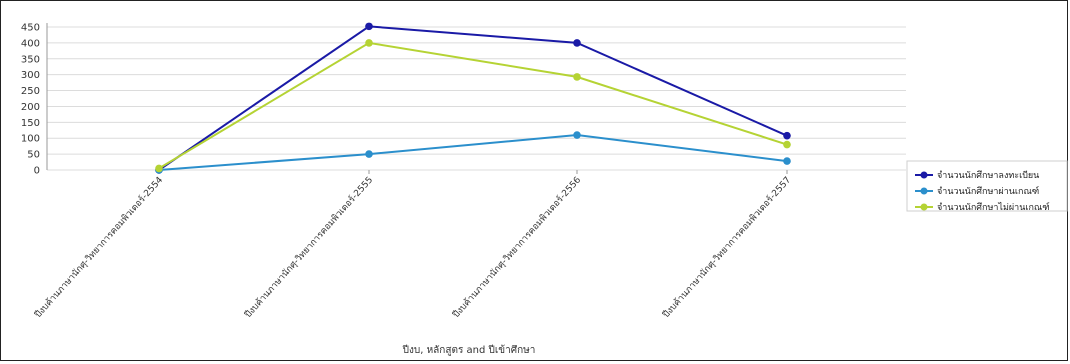 This screenshot has height=364, width=1070. Describe the element at coordinates (468, 350) in the screenshot. I see `x-axis-title: ปีงบ, หลักสูตร and ปีเข้าศึกษา` at that location.